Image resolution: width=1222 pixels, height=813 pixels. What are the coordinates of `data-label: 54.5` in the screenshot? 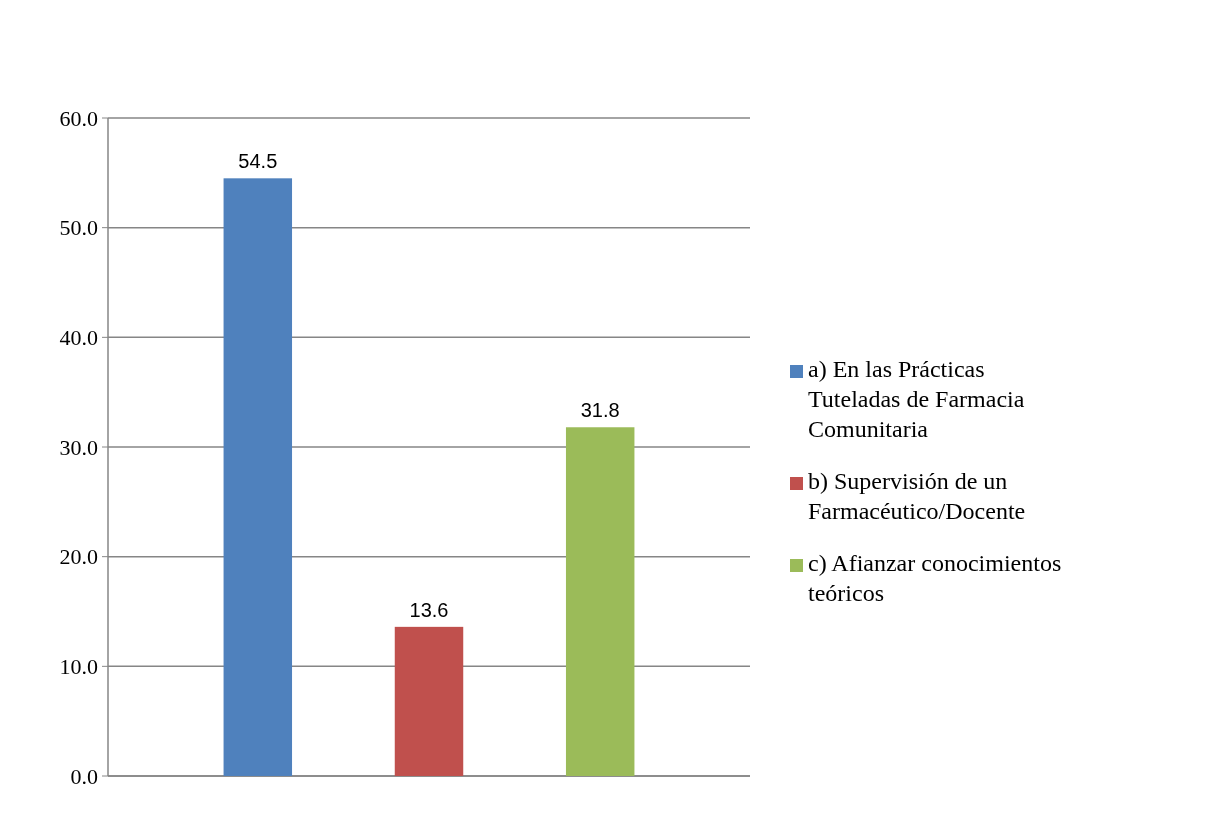 It's located at (258, 161).